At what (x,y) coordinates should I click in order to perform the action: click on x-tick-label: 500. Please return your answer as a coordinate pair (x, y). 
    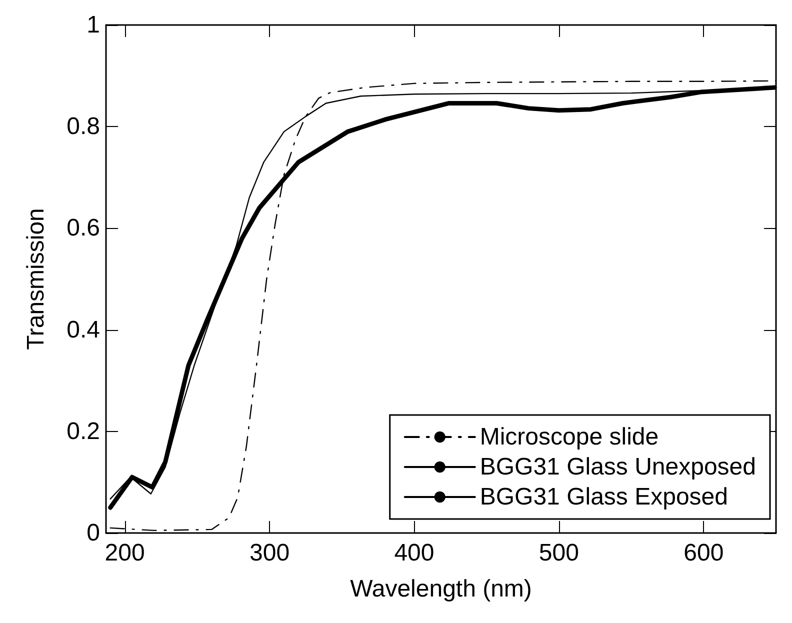
    Looking at the image, I should click on (558, 553).